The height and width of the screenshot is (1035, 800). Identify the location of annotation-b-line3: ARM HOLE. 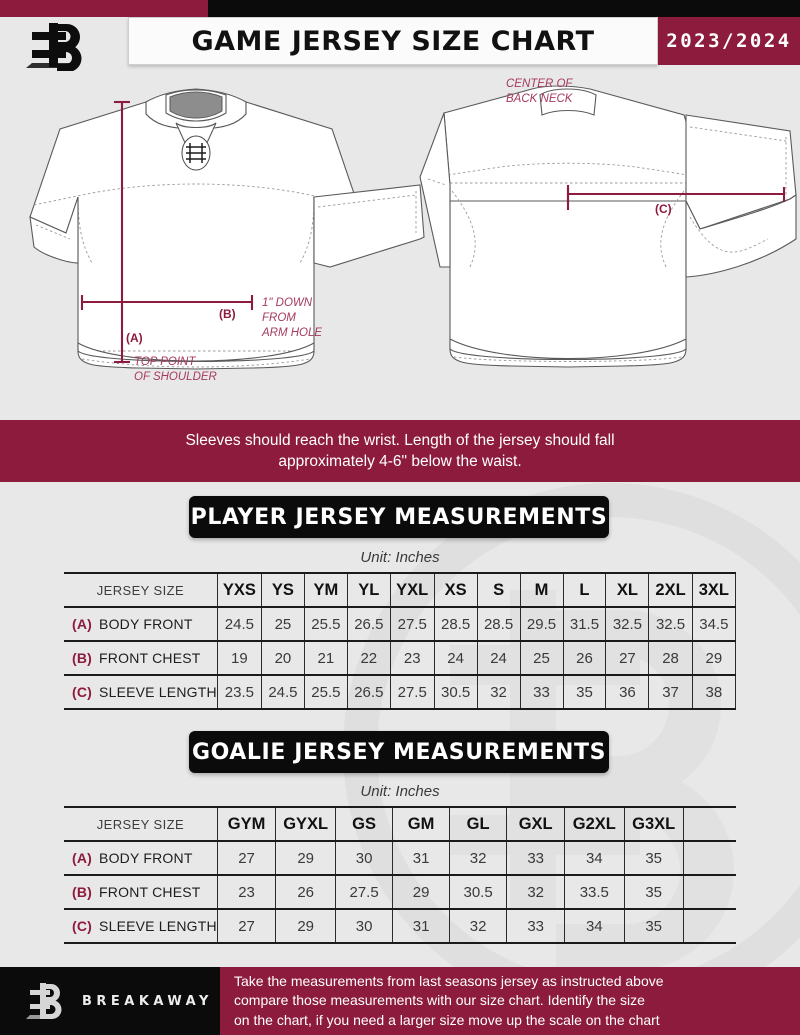
(291, 333).